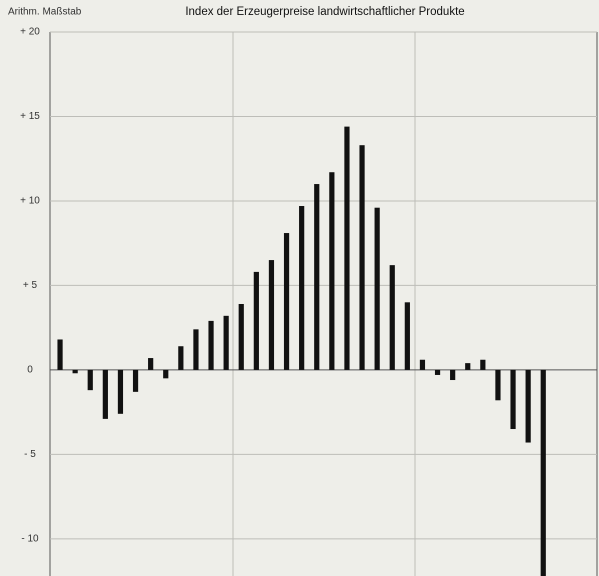 This screenshot has width=599, height=576. I want to click on y-axis-label: Arithm. Maßstab, so click(45, 12).